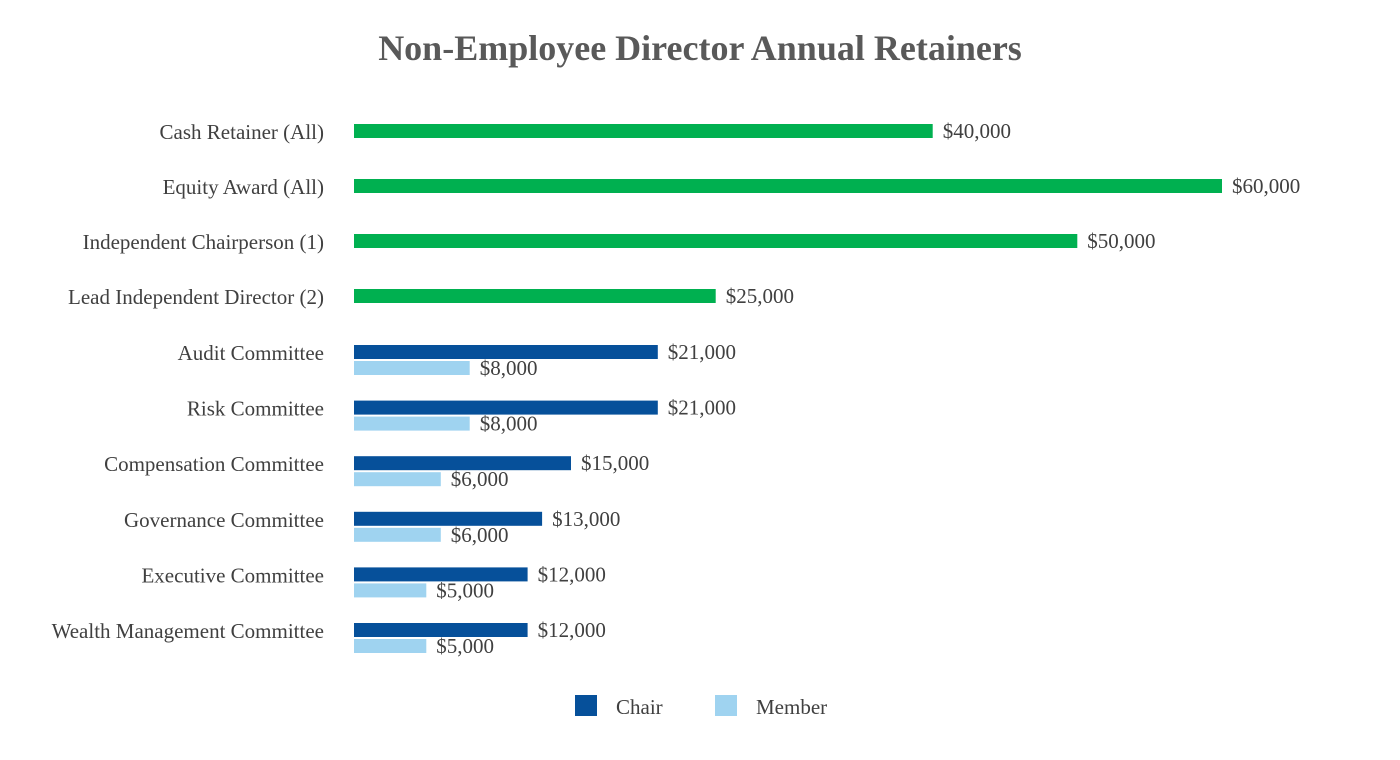  I want to click on category-label: Cash Retainer (All), so click(242, 132).